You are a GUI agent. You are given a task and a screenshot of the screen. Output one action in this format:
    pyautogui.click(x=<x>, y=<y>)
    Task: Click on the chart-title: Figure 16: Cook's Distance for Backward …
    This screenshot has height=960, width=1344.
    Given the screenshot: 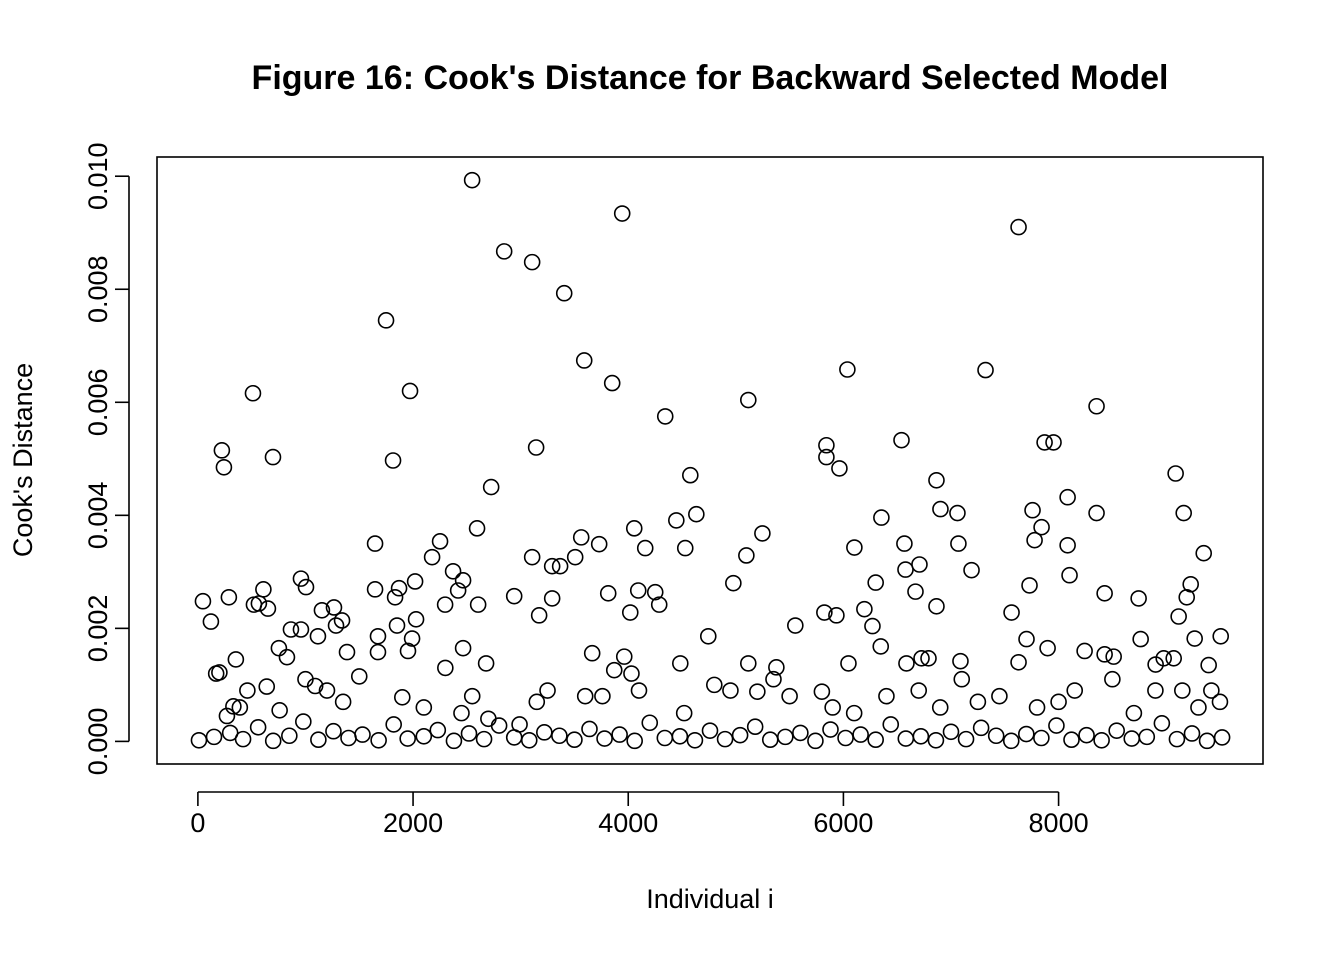 What is the action you would take?
    pyautogui.click(x=710, y=78)
    